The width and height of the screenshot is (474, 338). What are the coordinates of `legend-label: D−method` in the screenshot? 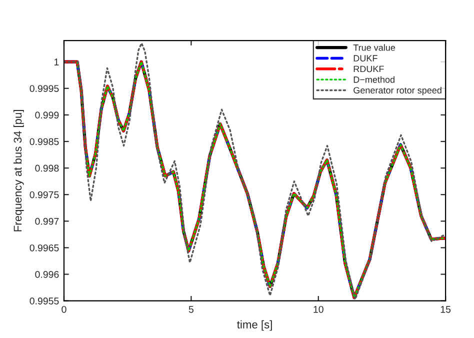 It's located at (374, 79).